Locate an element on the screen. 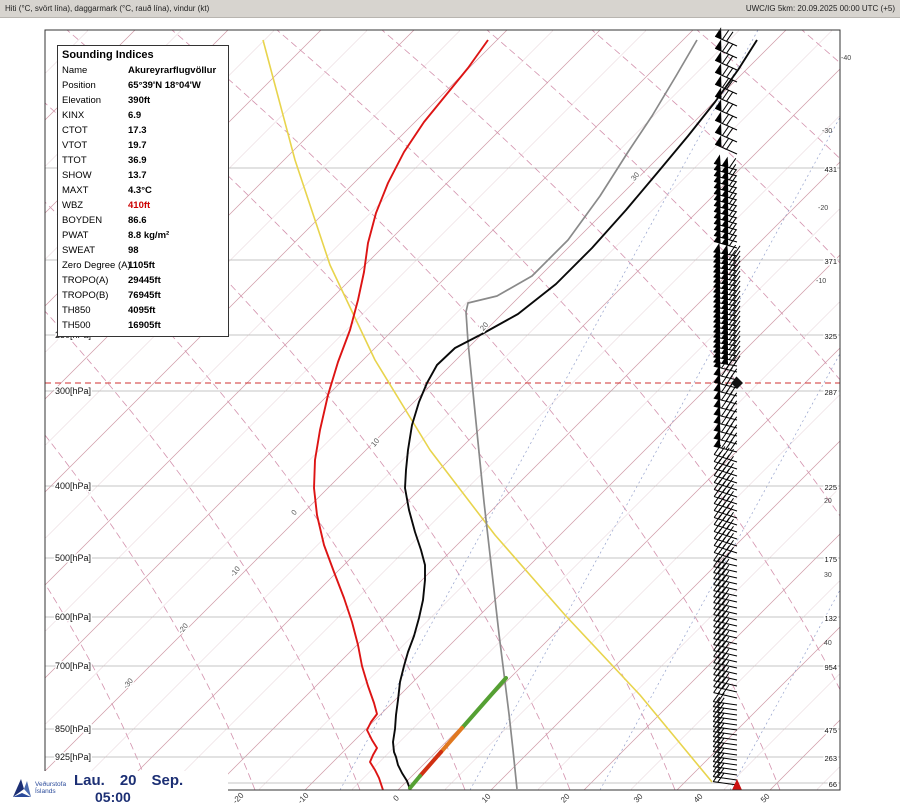 This screenshot has height=808, width=900. index-row: VTOT 19.7 is located at coordinates (104, 145).